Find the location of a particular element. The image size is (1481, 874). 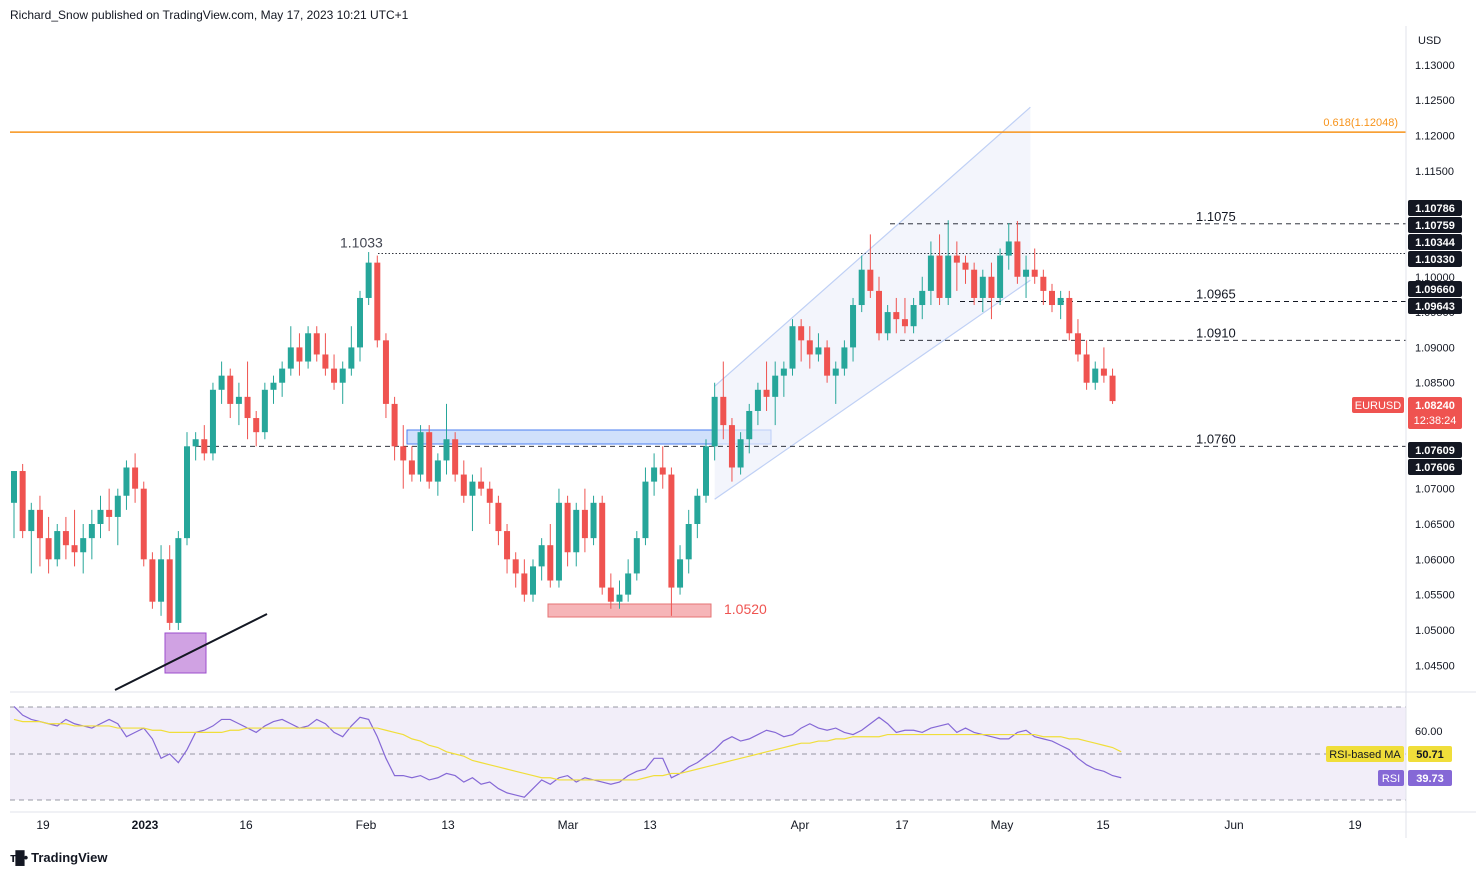

channel-upper-line is located at coordinates (872, 246).